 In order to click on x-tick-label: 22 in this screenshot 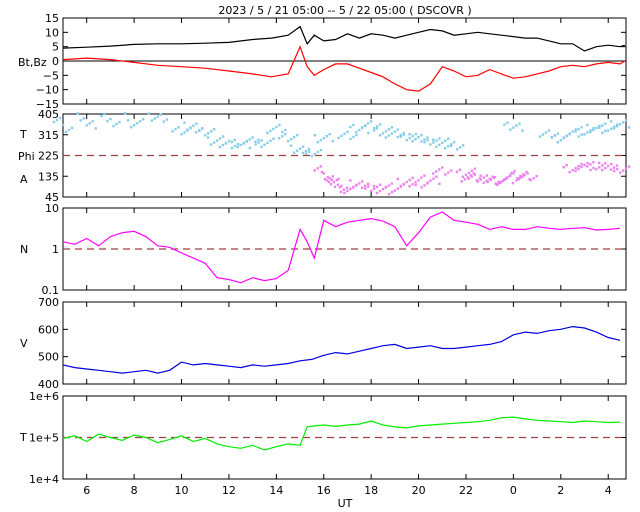, I will do `click(466, 490)`.